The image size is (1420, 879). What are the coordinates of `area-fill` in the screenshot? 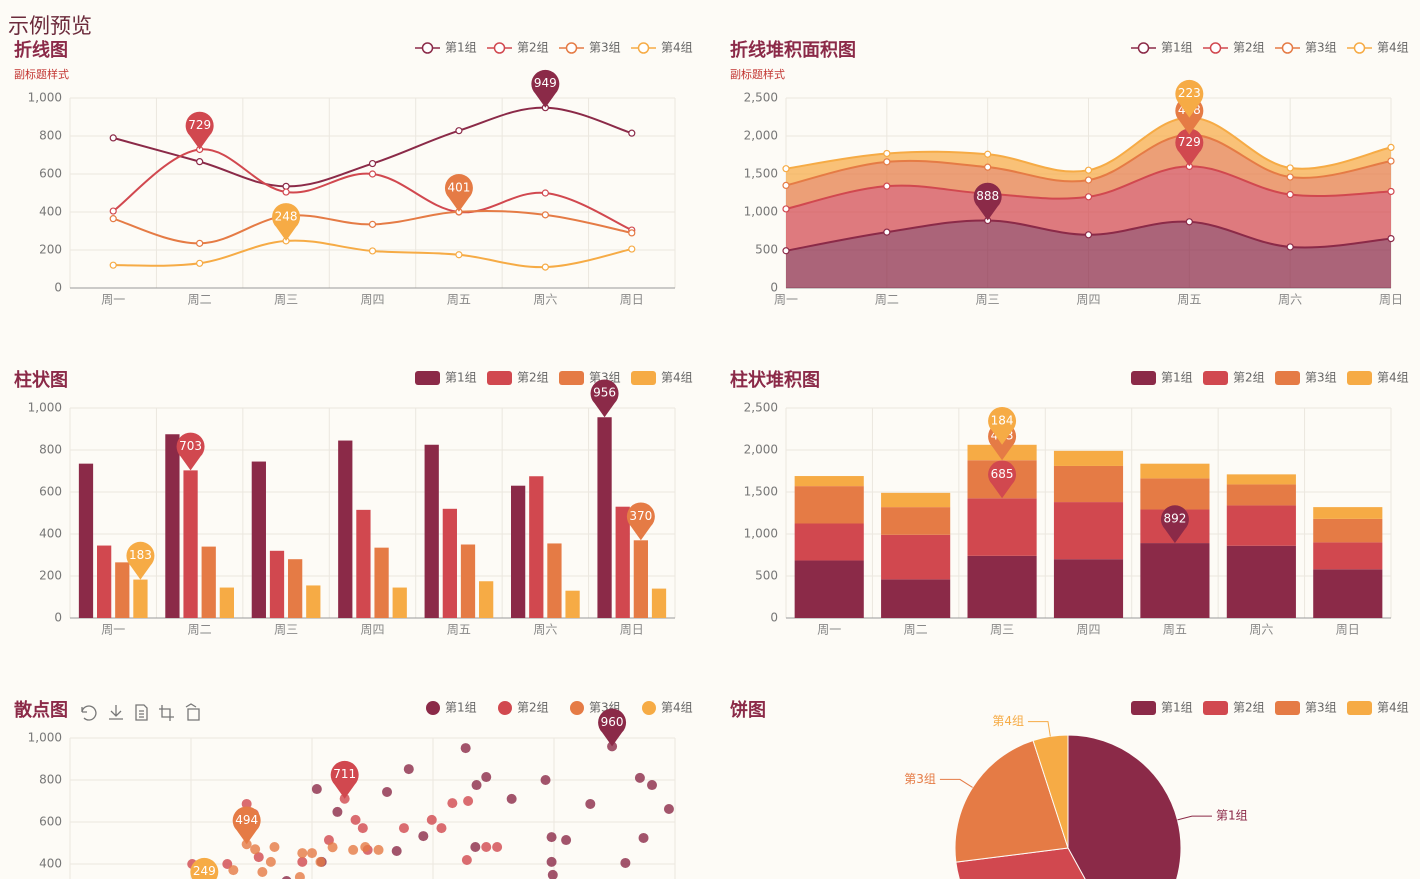 It's located at (1088, 254).